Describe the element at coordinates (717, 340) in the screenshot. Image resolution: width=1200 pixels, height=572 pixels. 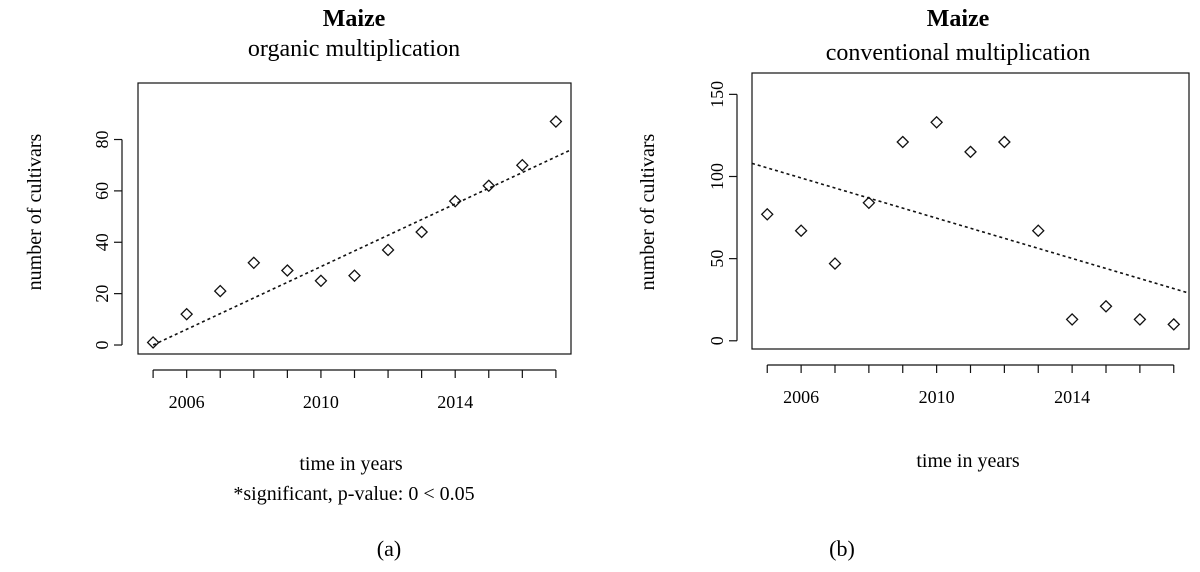
I see `chart-b-y-tick-label: 0` at that location.